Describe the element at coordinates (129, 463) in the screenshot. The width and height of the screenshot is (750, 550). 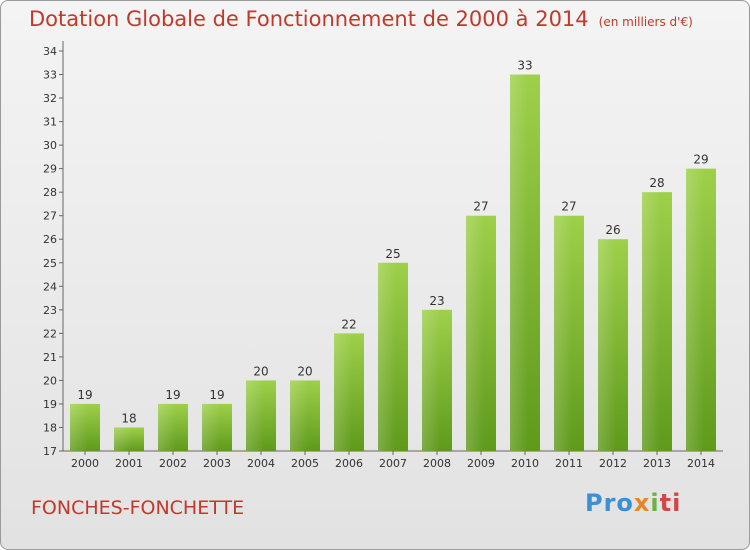
I see `x-tick-label: 2001` at that location.